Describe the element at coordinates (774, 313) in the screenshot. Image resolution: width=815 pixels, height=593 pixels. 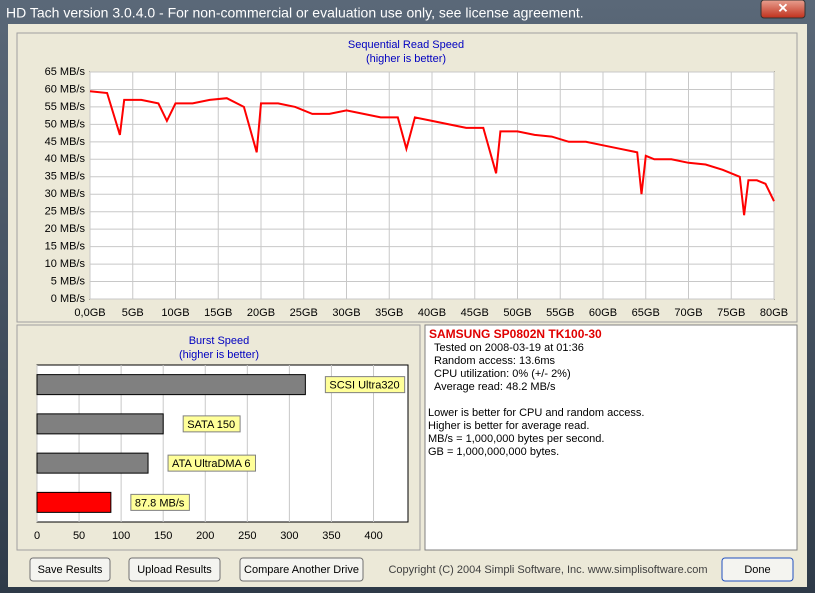
I see `x-tick-label: 80GB` at that location.